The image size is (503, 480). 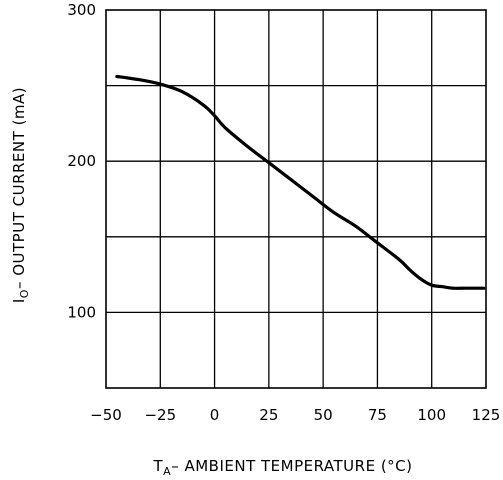 What do you see at coordinates (295, 415) in the screenshot?
I see `x-tick-labels: −50 −25 0 25 50 75 100 125` at bounding box center [295, 415].